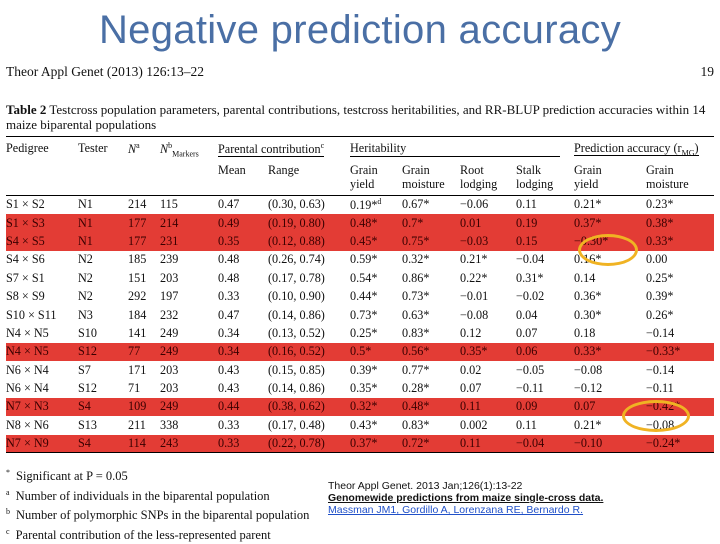 Image resolution: width=720 pixels, height=544 pixels. I want to click on cell-tester: S7, so click(84, 369).